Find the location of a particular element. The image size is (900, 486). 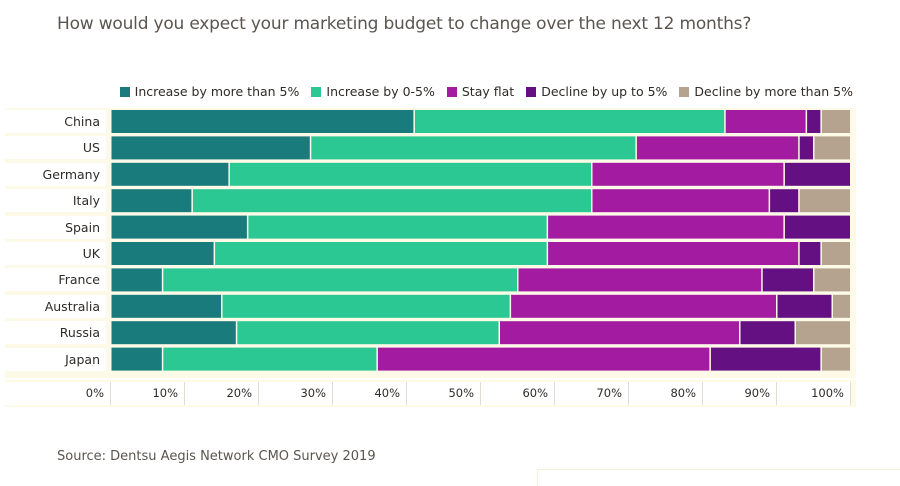

category-label: China is located at coordinates (55, 121).